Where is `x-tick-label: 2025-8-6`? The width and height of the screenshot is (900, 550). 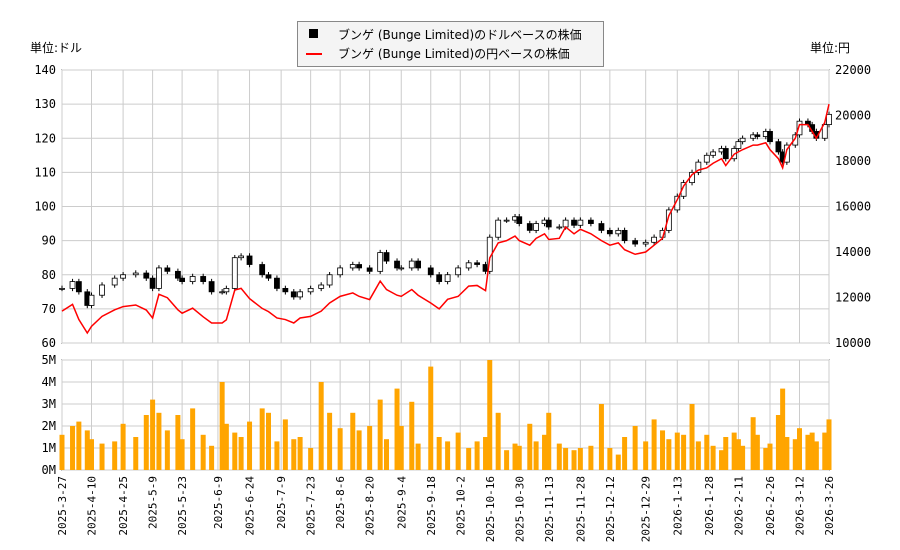 x-tick-label: 2025-8-6 is located at coordinates (340, 502).